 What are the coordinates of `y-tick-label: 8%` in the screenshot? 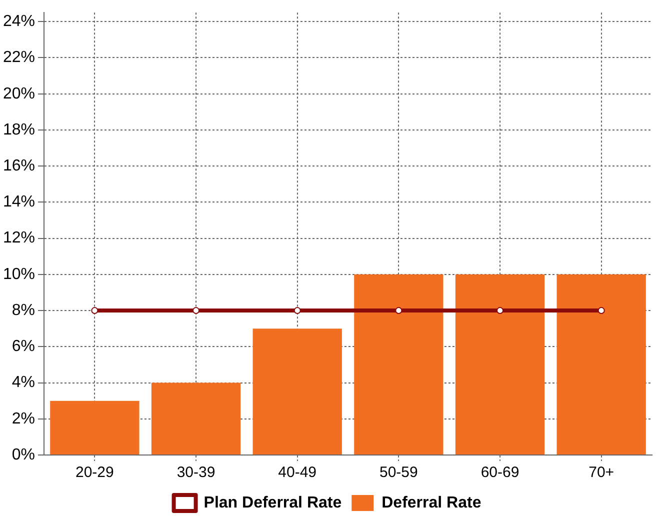 It's located at (24, 310).